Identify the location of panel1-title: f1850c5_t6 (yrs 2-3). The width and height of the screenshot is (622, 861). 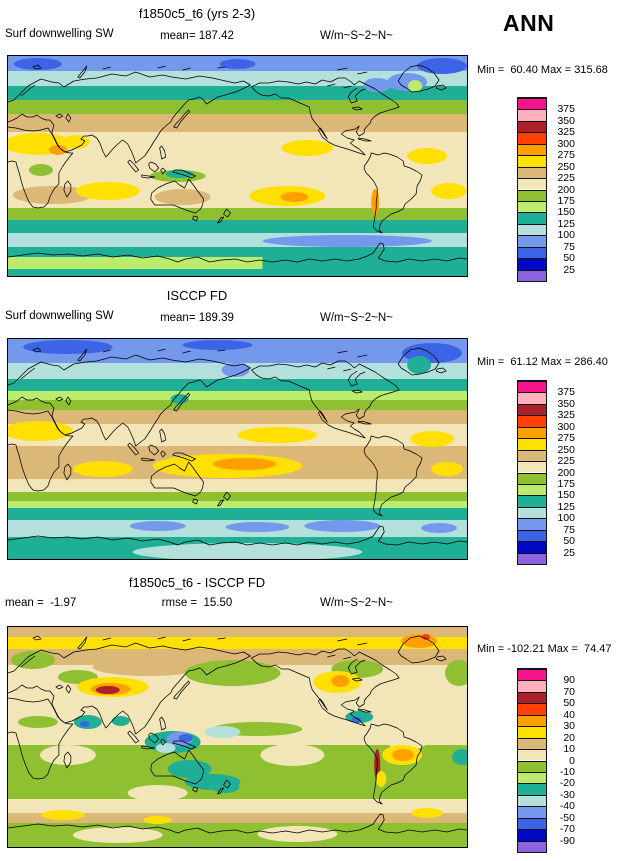
(197, 13).